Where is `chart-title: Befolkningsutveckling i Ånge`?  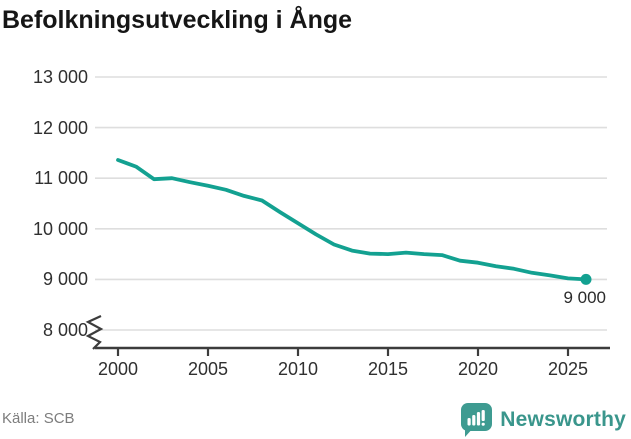
chart-title: Befolkningsutveckling i Ånge is located at coordinates (177, 20).